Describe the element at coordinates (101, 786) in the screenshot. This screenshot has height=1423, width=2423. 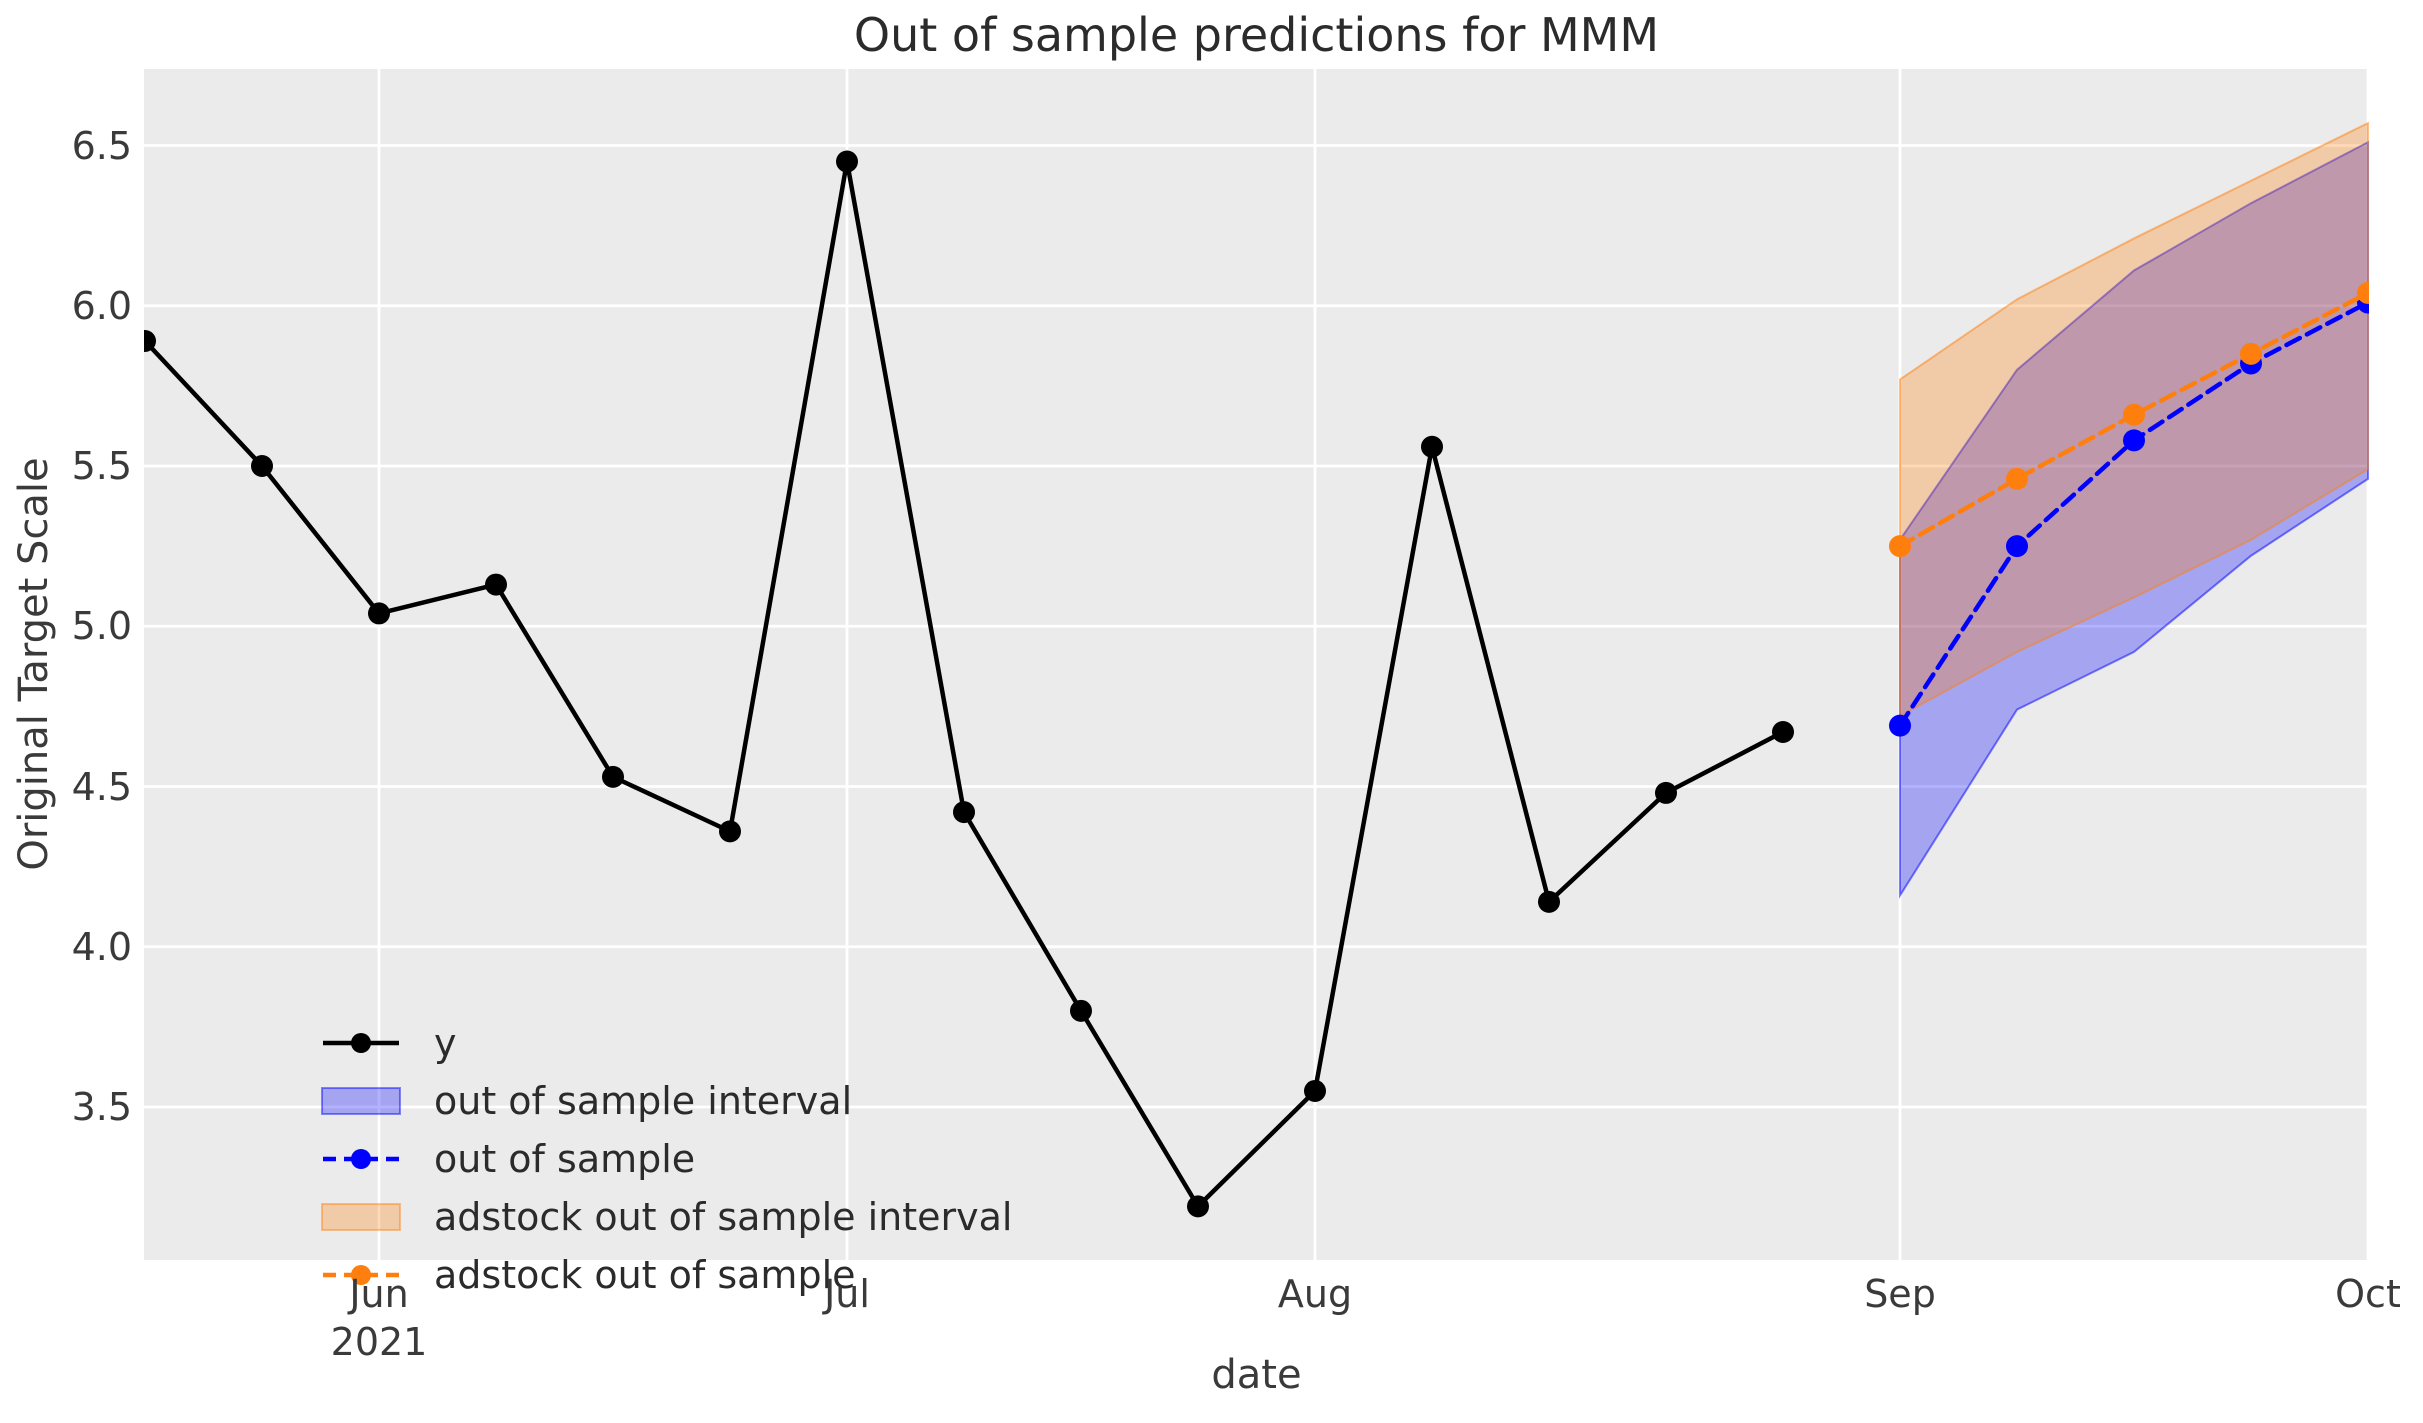
I see `y-tick-label: 4.5` at that location.